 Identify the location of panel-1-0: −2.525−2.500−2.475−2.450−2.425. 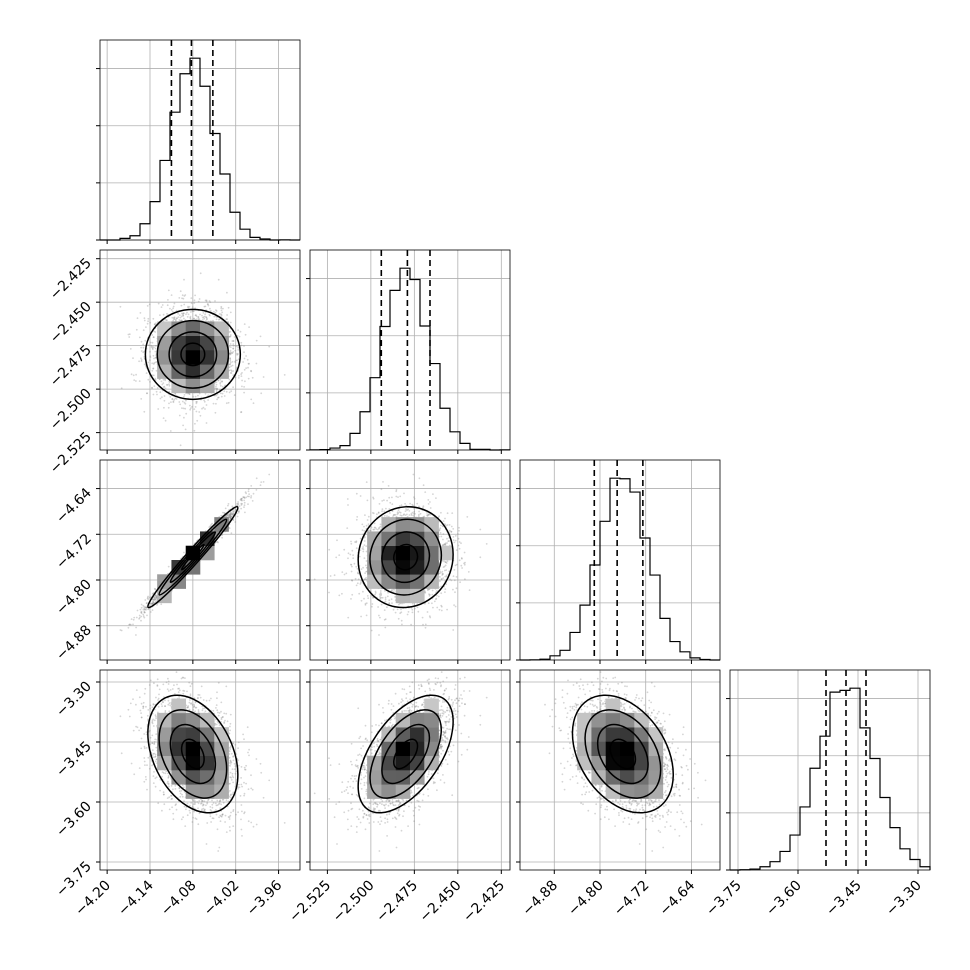
(174, 363).